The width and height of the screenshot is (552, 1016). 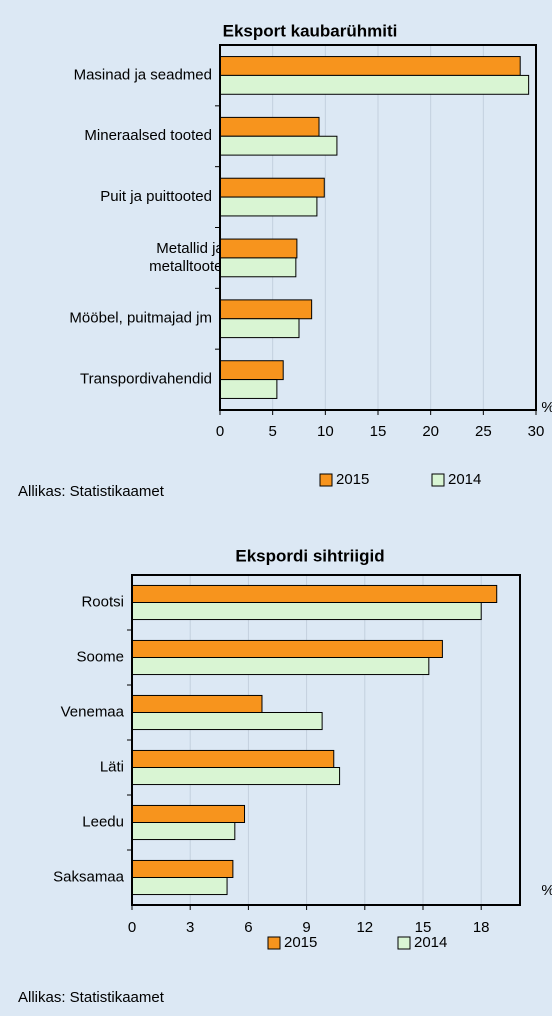 What do you see at coordinates (481, 927) in the screenshot?
I see `x-tick-label: 18` at bounding box center [481, 927].